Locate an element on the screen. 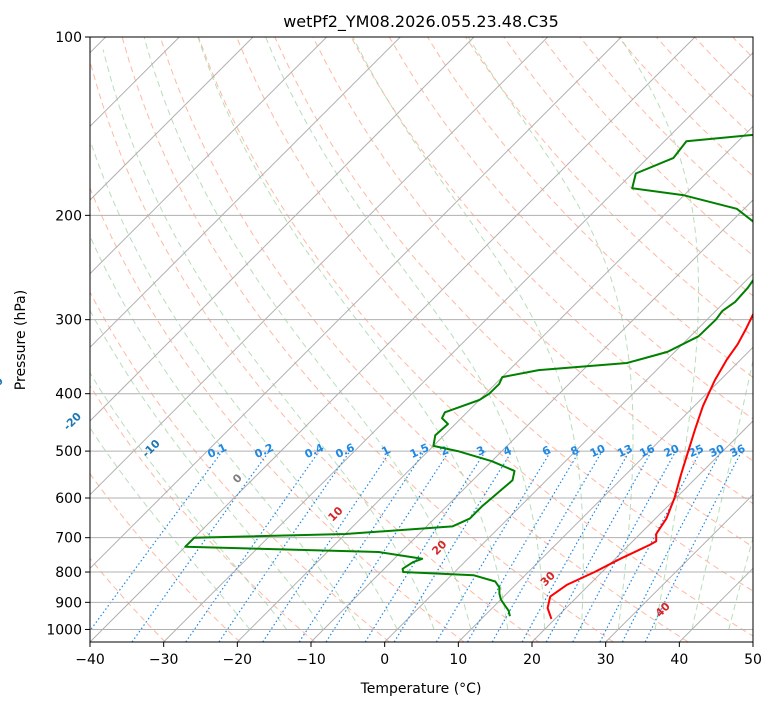  mixing-ratio-label: 10 is located at coordinates (598, 451).